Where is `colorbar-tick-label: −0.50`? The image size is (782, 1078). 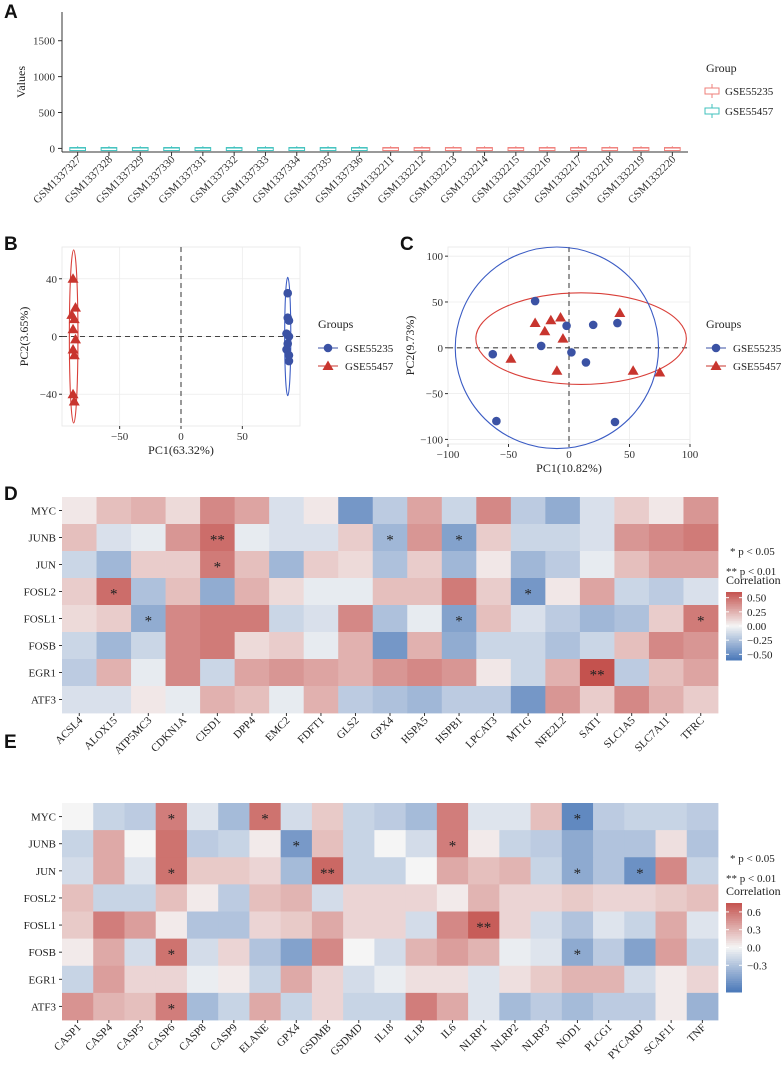 colorbar-tick-label: −0.50 is located at coordinates (760, 655).